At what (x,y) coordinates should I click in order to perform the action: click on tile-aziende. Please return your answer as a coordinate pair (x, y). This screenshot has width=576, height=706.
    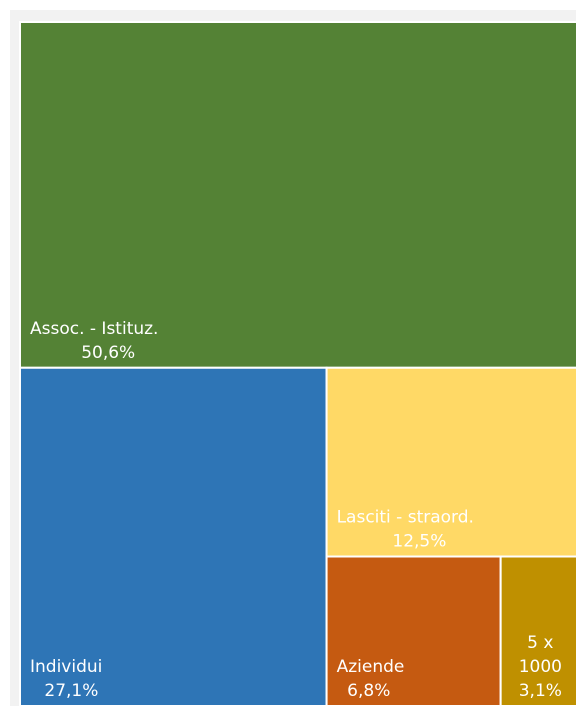
    Looking at the image, I should click on (413, 630).